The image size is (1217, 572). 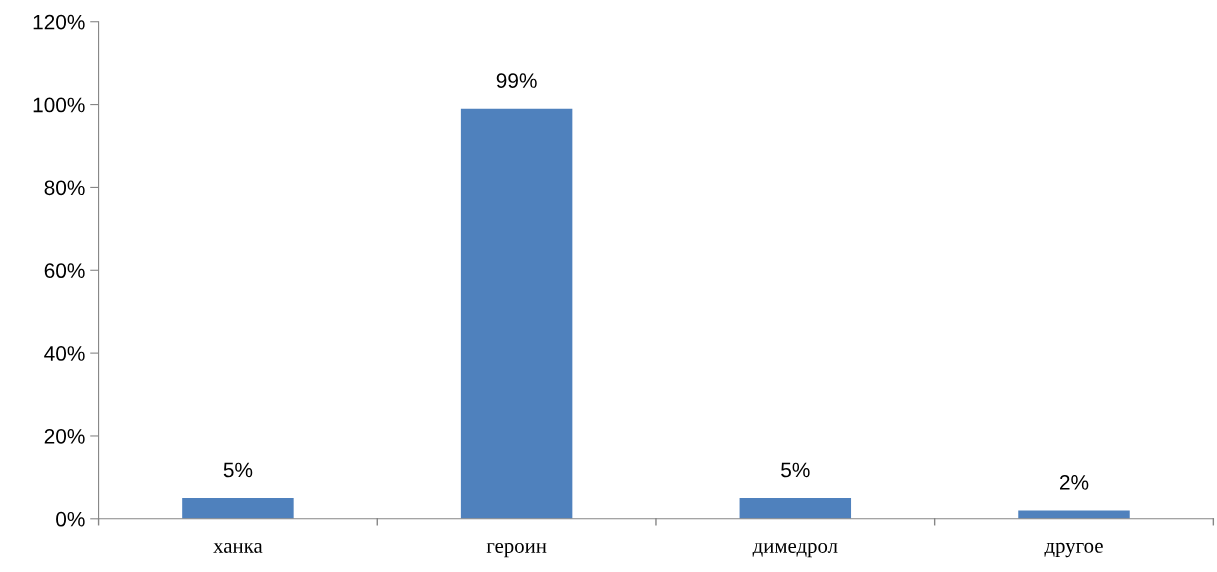 What do you see at coordinates (64, 353) in the screenshot?
I see `y-tick-label: 40%` at bounding box center [64, 353].